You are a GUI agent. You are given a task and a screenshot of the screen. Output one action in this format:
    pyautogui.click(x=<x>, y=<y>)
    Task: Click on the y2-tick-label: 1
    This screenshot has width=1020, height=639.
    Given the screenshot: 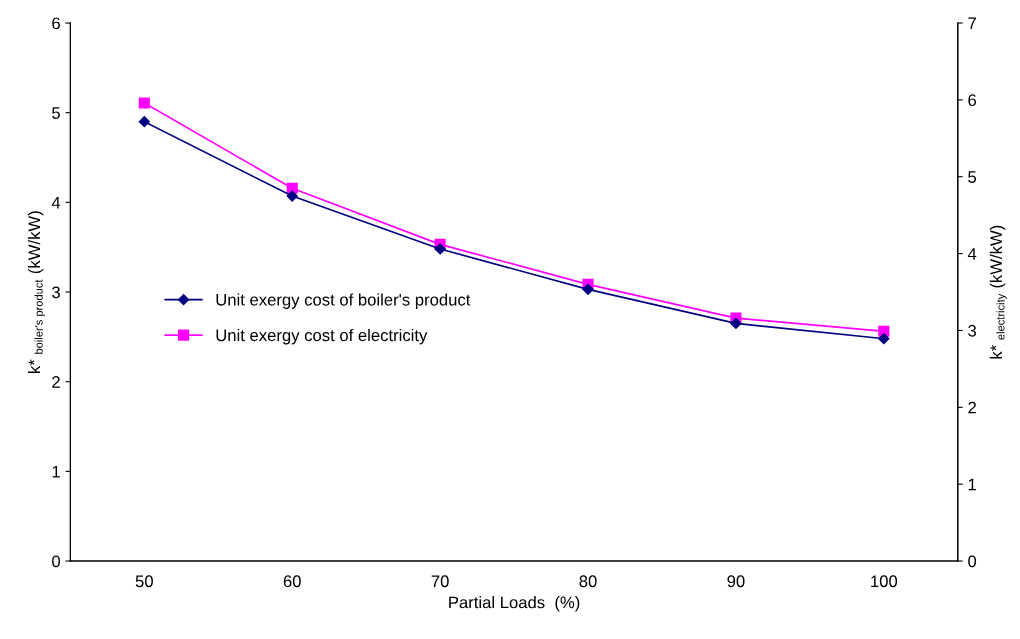 What is the action you would take?
    pyautogui.click(x=972, y=484)
    